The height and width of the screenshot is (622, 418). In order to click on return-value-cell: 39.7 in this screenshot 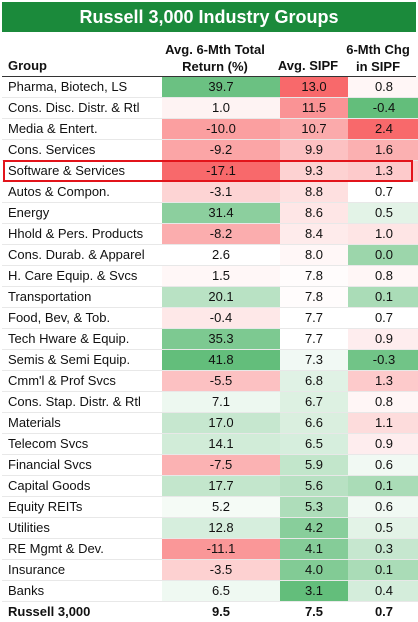, I will do `click(221, 87)`.